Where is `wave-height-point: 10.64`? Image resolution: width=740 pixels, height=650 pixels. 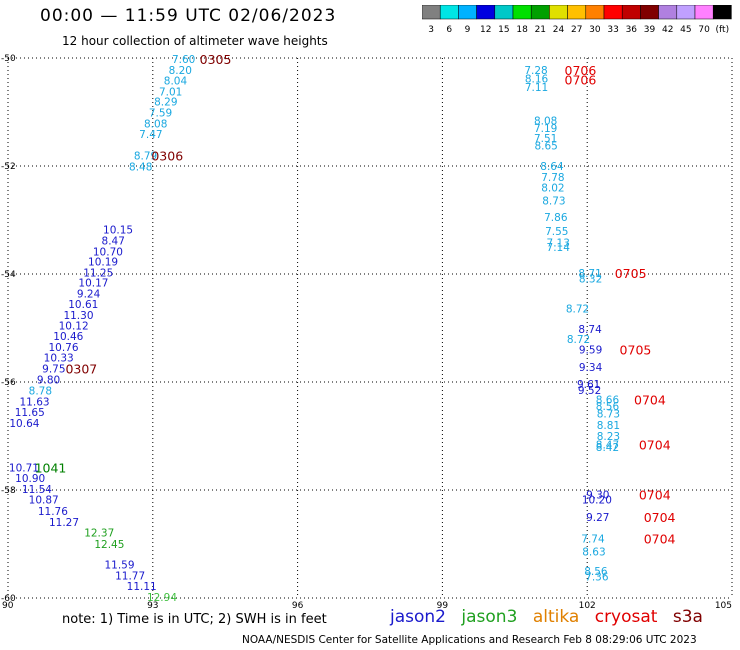 wave-height-point: 10.64 is located at coordinates (24, 424).